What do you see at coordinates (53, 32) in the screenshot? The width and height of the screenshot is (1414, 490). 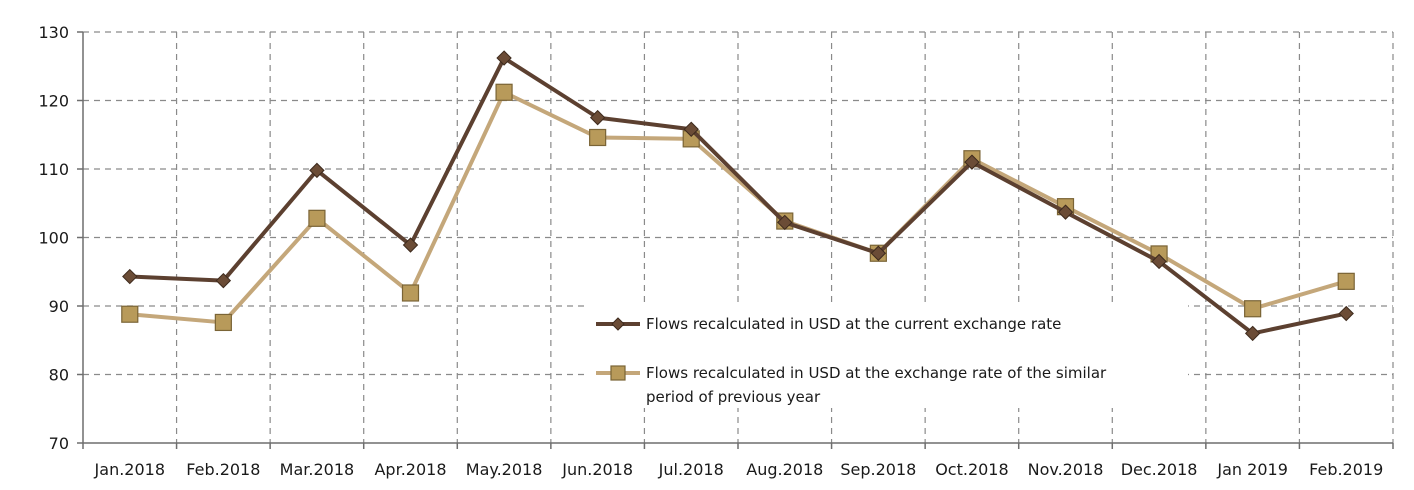 I see `y-tick-label: 130` at bounding box center [53, 32].